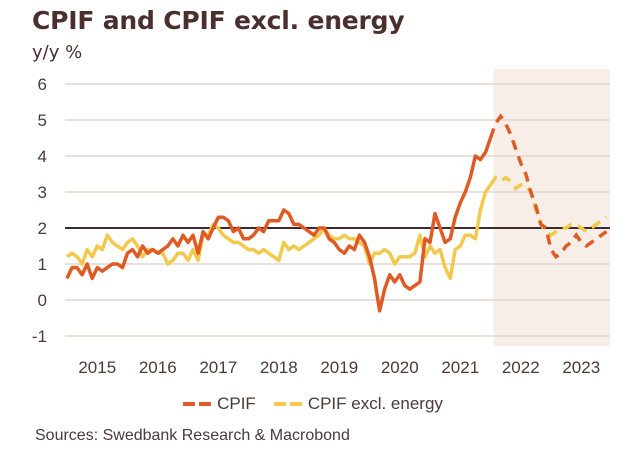 This screenshot has height=457, width=626. Describe the element at coordinates (42, 228) in the screenshot. I see `y-tick-label: 2` at that location.